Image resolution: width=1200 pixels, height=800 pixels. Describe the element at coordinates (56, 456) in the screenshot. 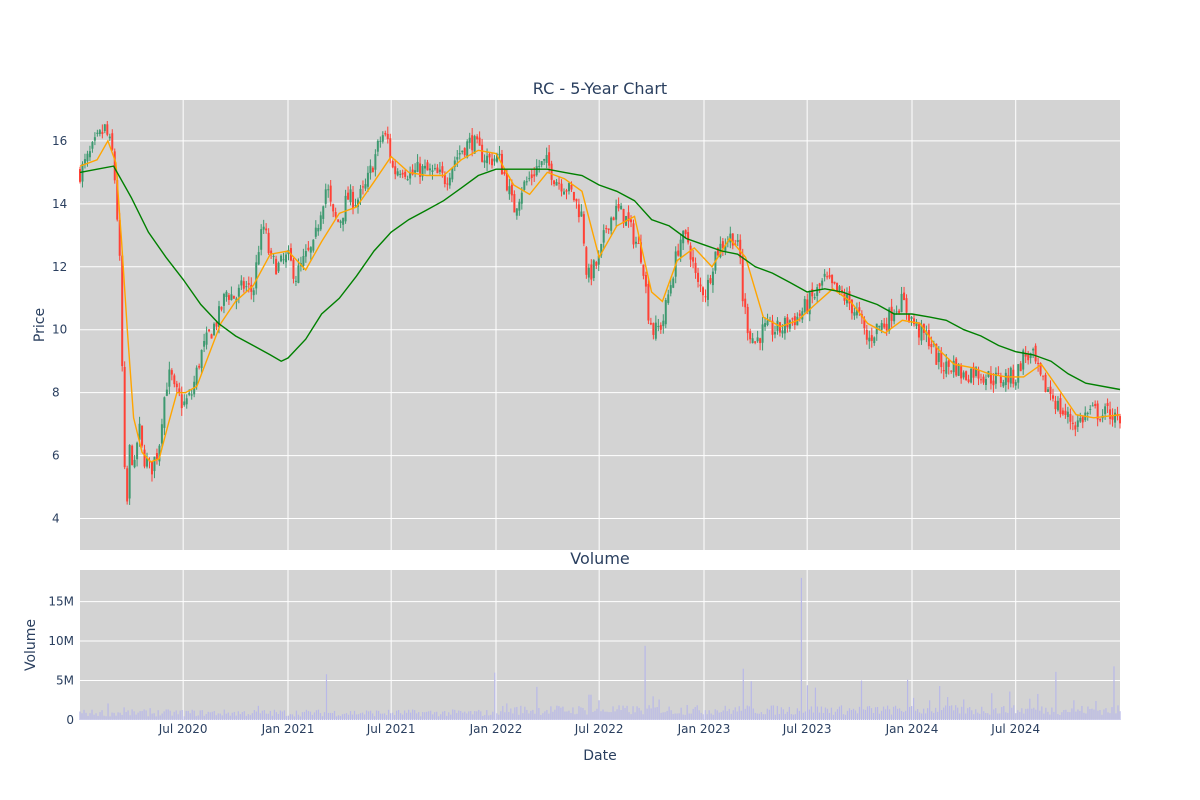

I see `price-y-tick-label: 6` at that location.